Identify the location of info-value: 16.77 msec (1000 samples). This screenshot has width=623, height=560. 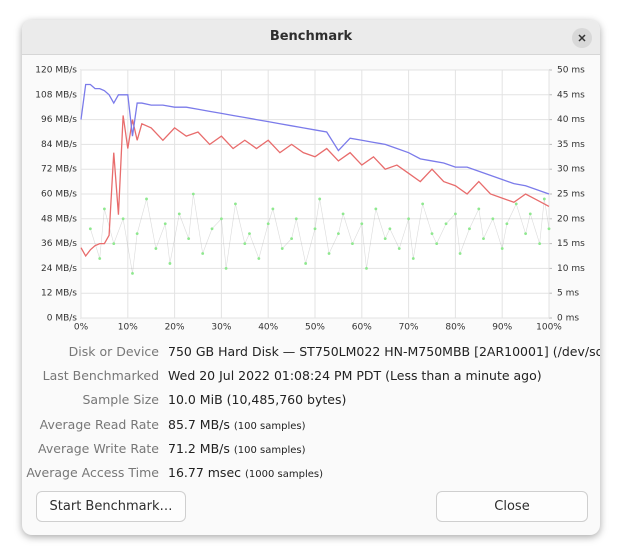
(245, 472).